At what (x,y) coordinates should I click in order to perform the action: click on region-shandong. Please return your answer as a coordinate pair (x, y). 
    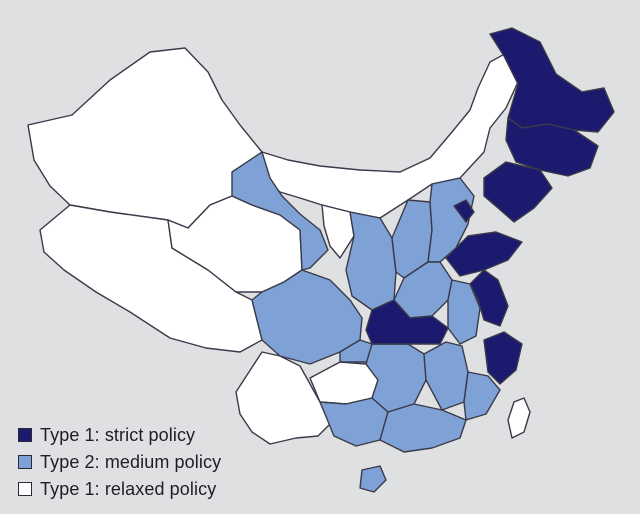
    Looking at the image, I should click on (484, 254).